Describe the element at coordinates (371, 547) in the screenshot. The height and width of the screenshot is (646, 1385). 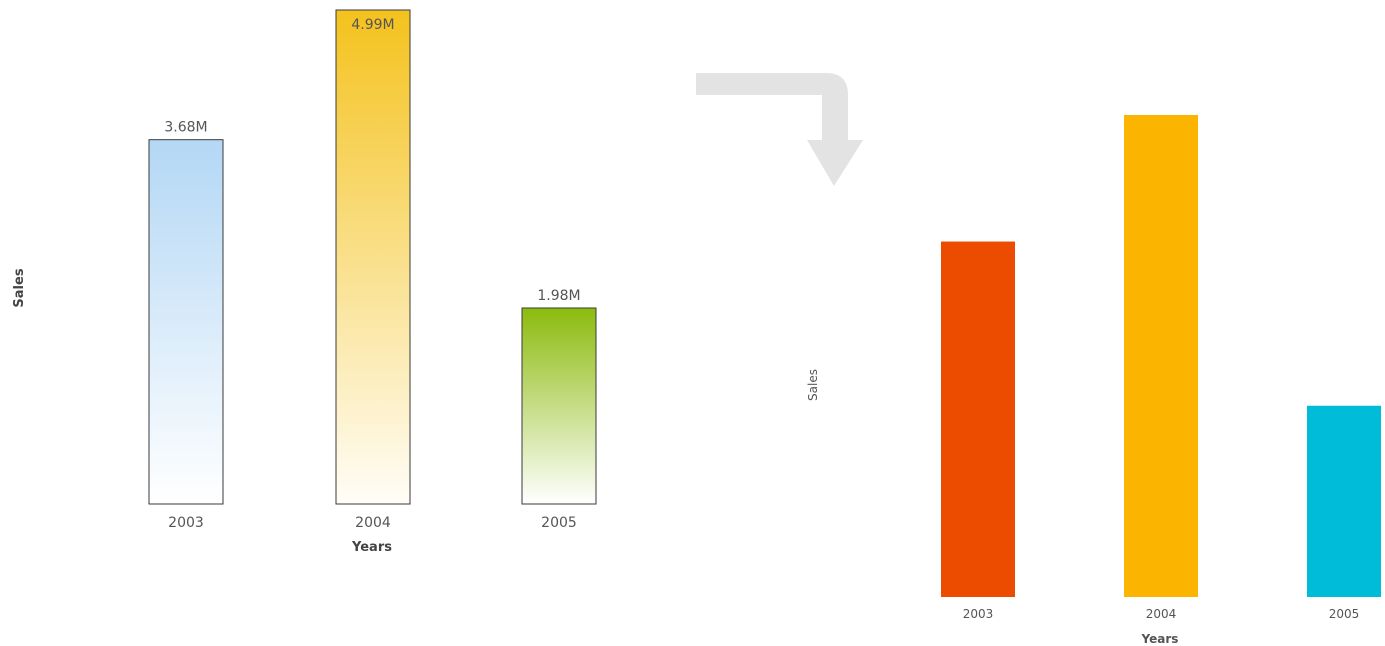
I see `left-chart-x-axis-title: Years` at that location.